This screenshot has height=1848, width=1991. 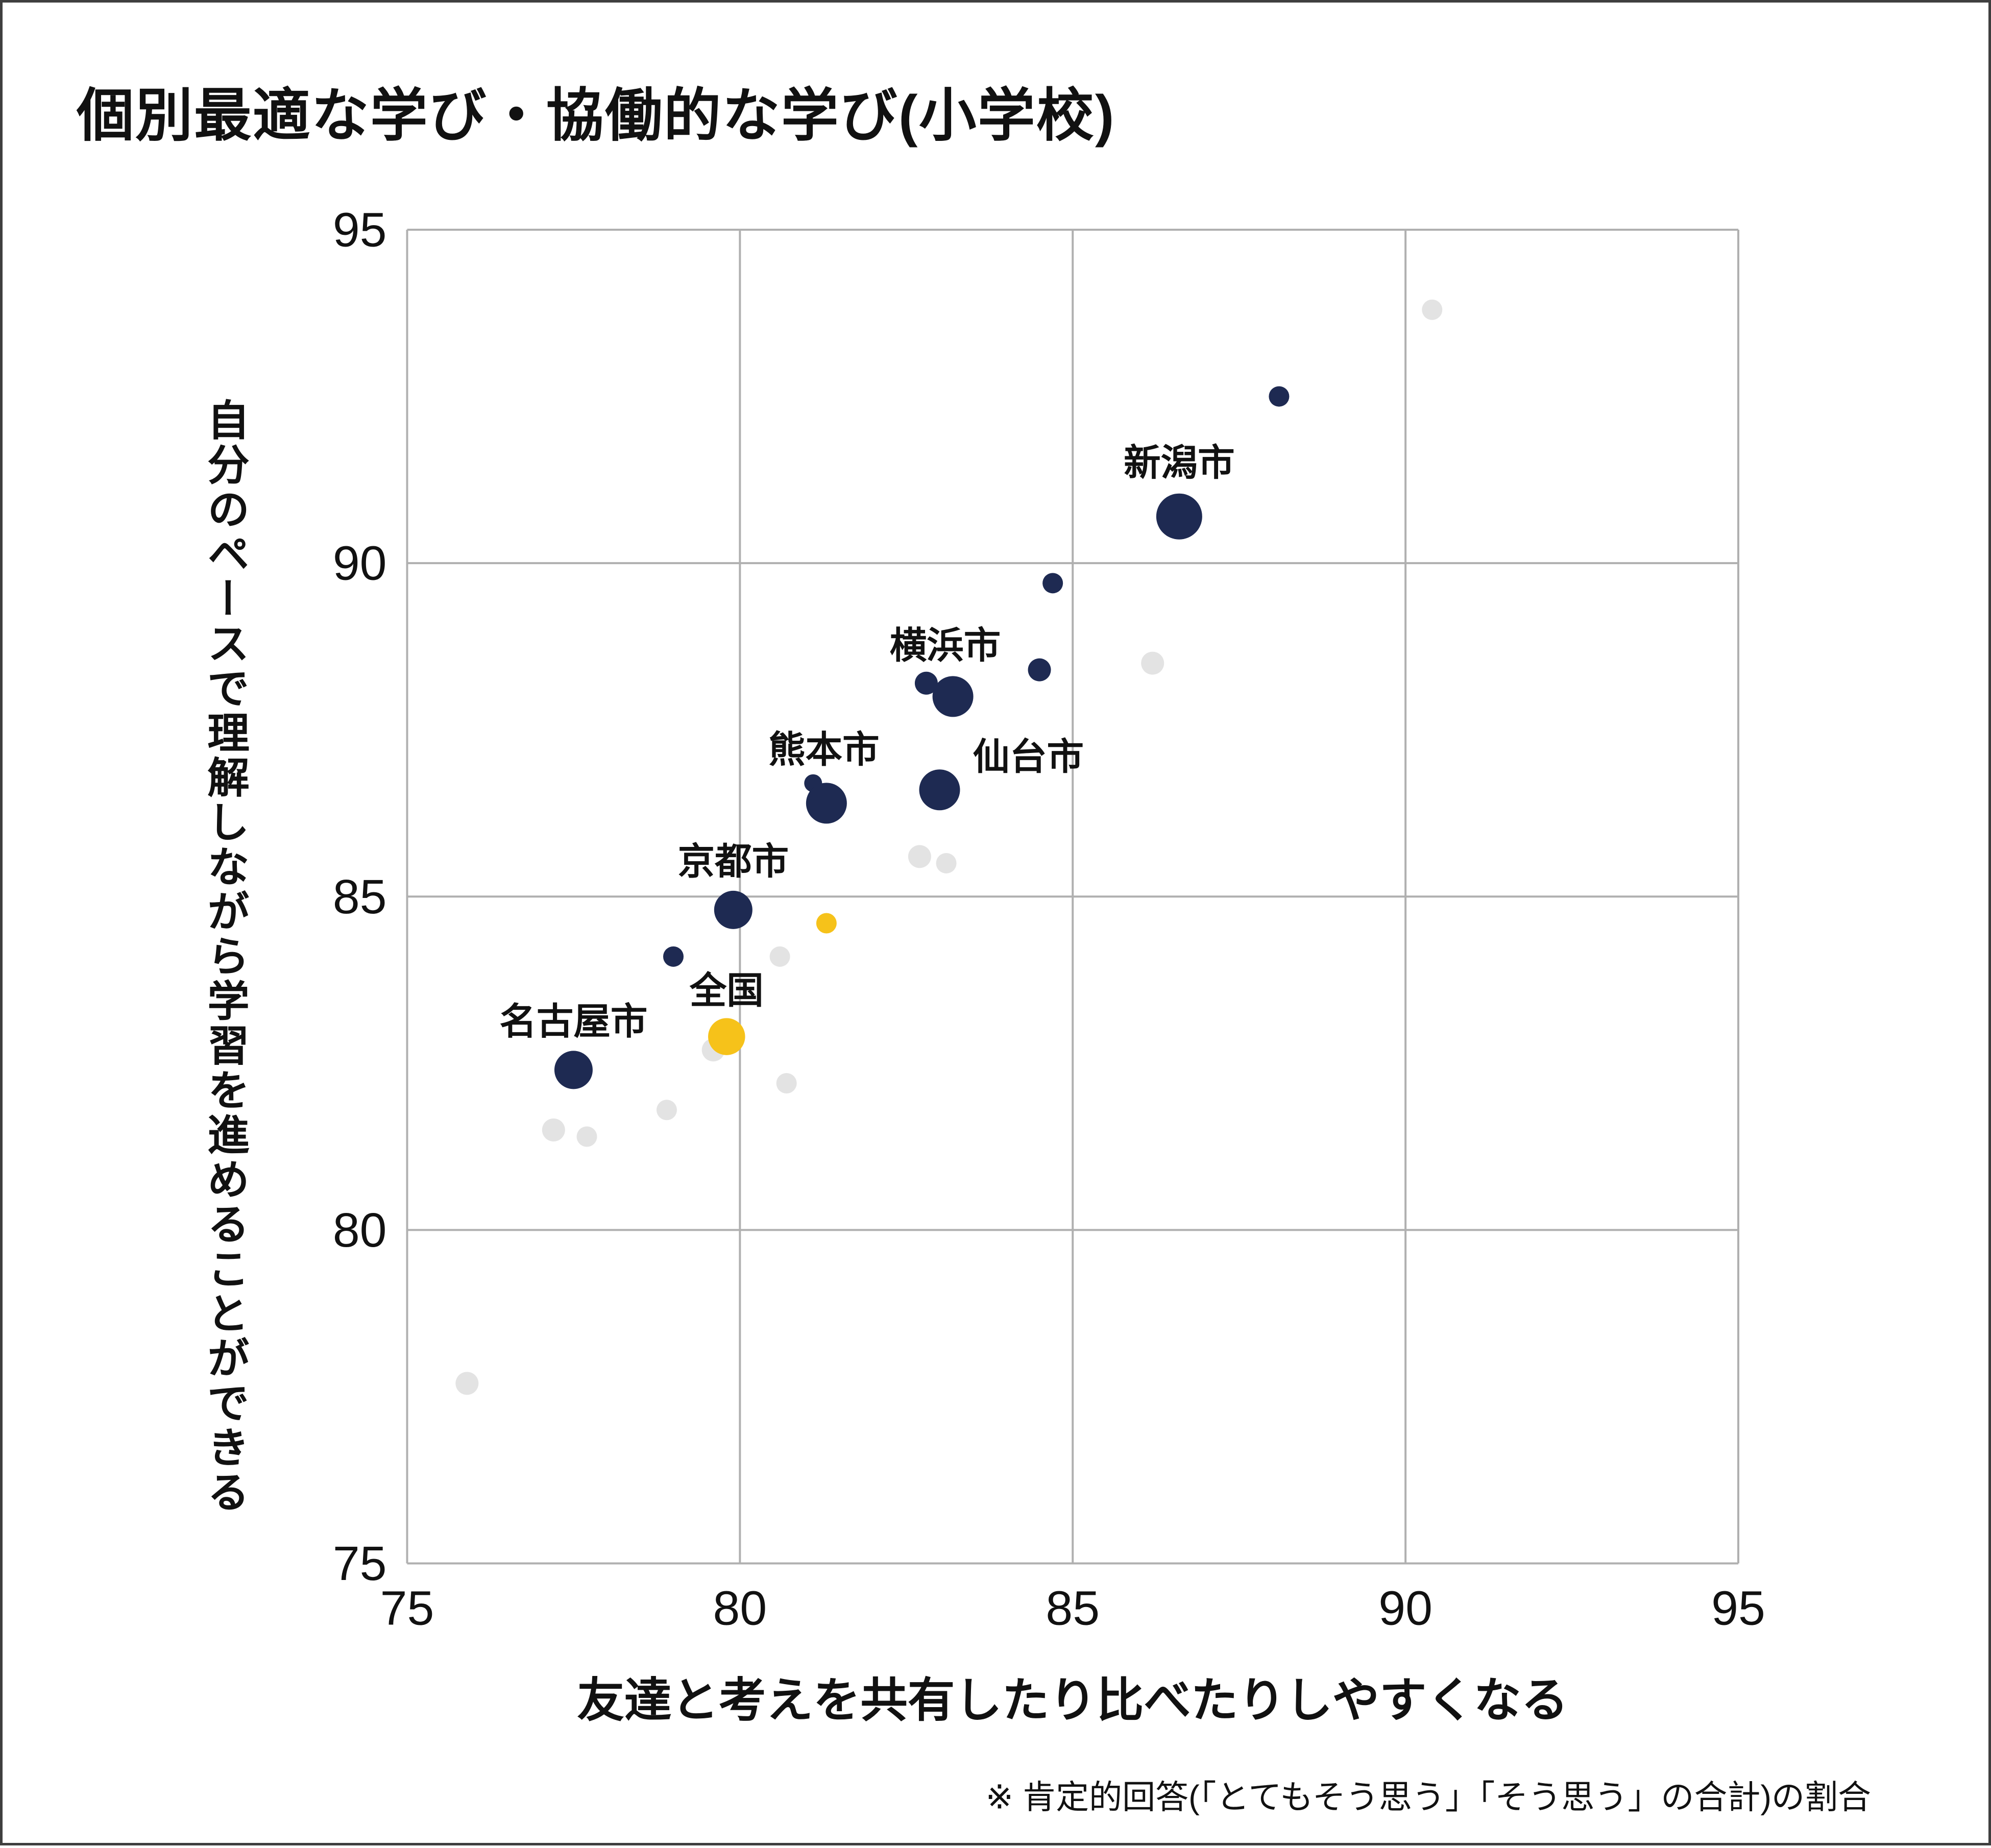 What do you see at coordinates (360, 230) in the screenshot?
I see `y-tick-label: 95` at bounding box center [360, 230].